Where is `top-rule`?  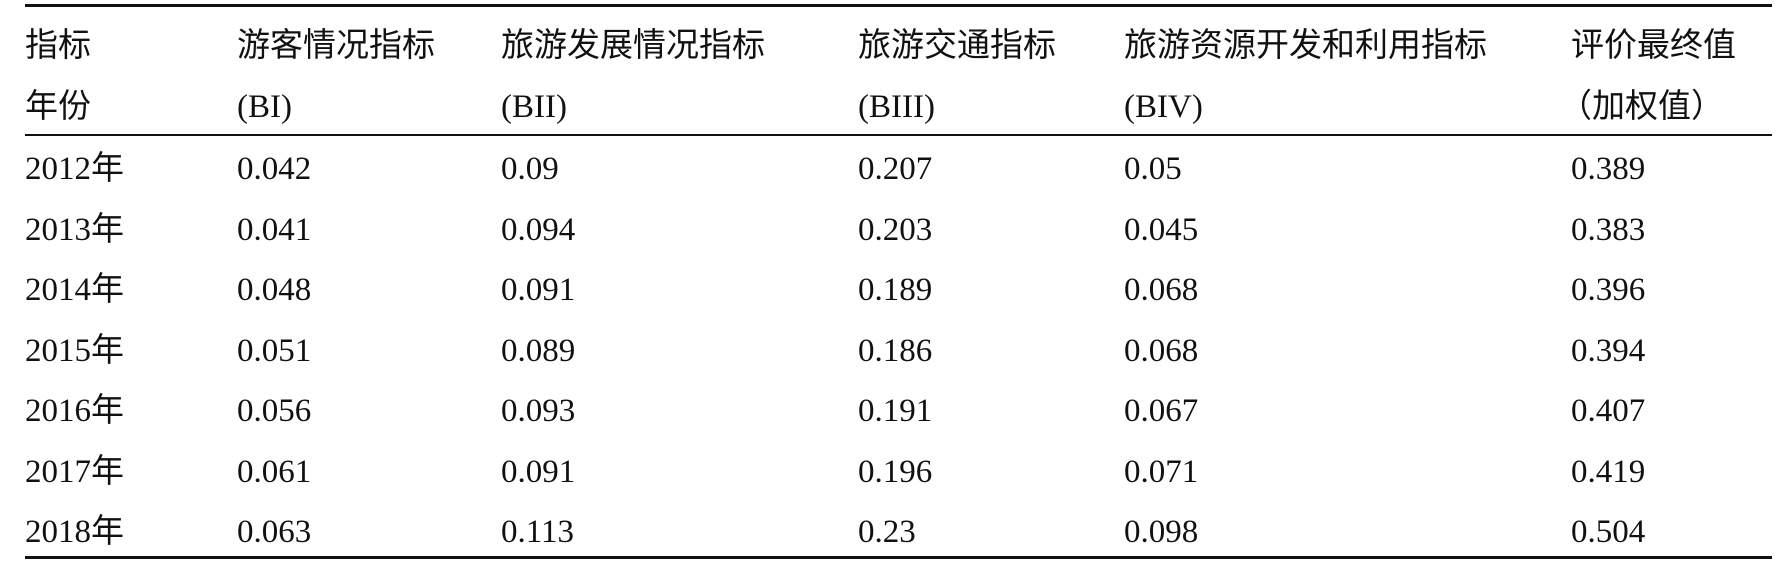 top-rule is located at coordinates (898, 5).